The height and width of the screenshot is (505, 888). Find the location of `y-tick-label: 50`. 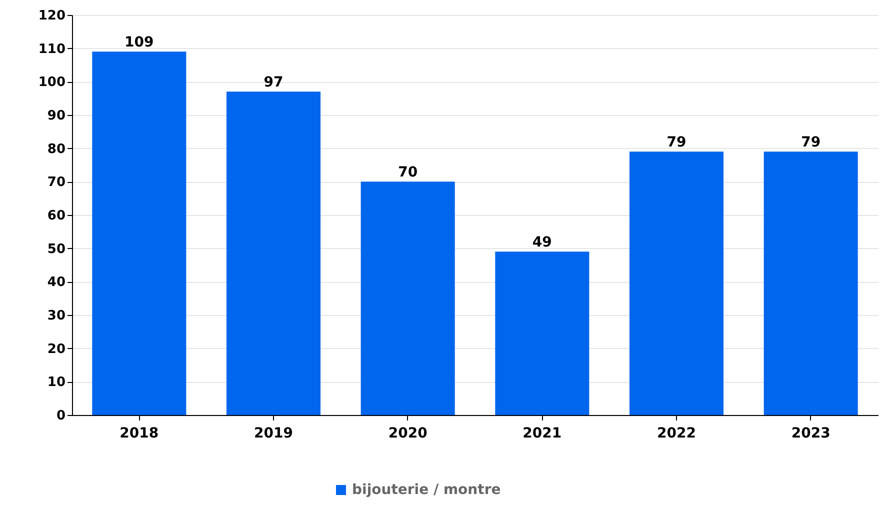

y-tick-label: 50 is located at coordinates (56, 249).